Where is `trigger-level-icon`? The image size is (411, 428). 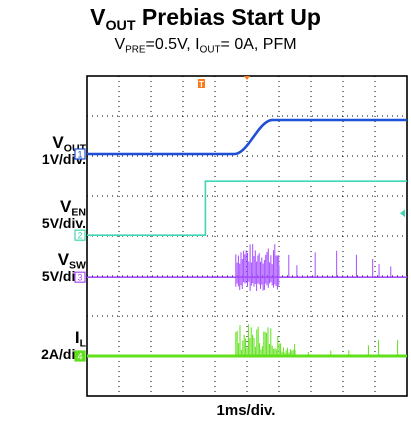 trigger-level-icon is located at coordinates (402, 213).